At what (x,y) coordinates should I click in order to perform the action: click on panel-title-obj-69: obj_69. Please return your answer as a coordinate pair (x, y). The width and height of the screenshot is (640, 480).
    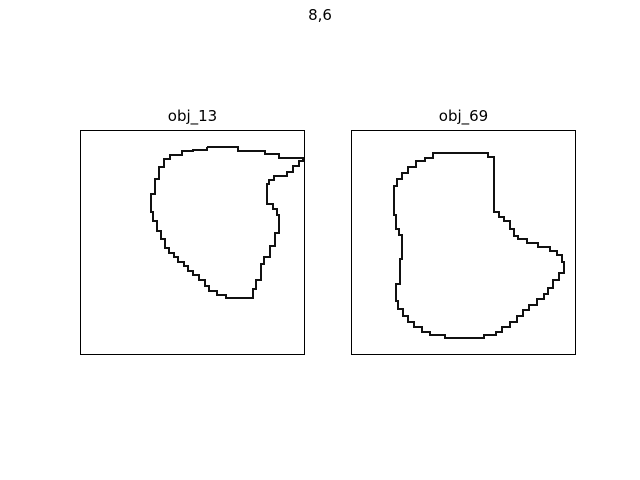
    Looking at the image, I should click on (463, 116).